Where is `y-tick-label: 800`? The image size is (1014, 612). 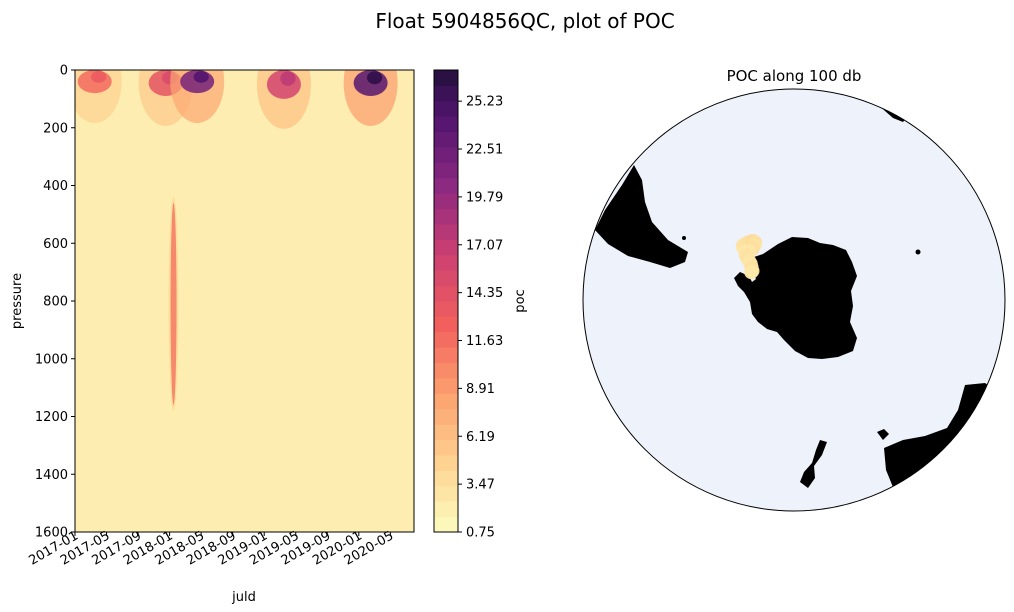 y-tick-label: 800 is located at coordinates (55, 302).